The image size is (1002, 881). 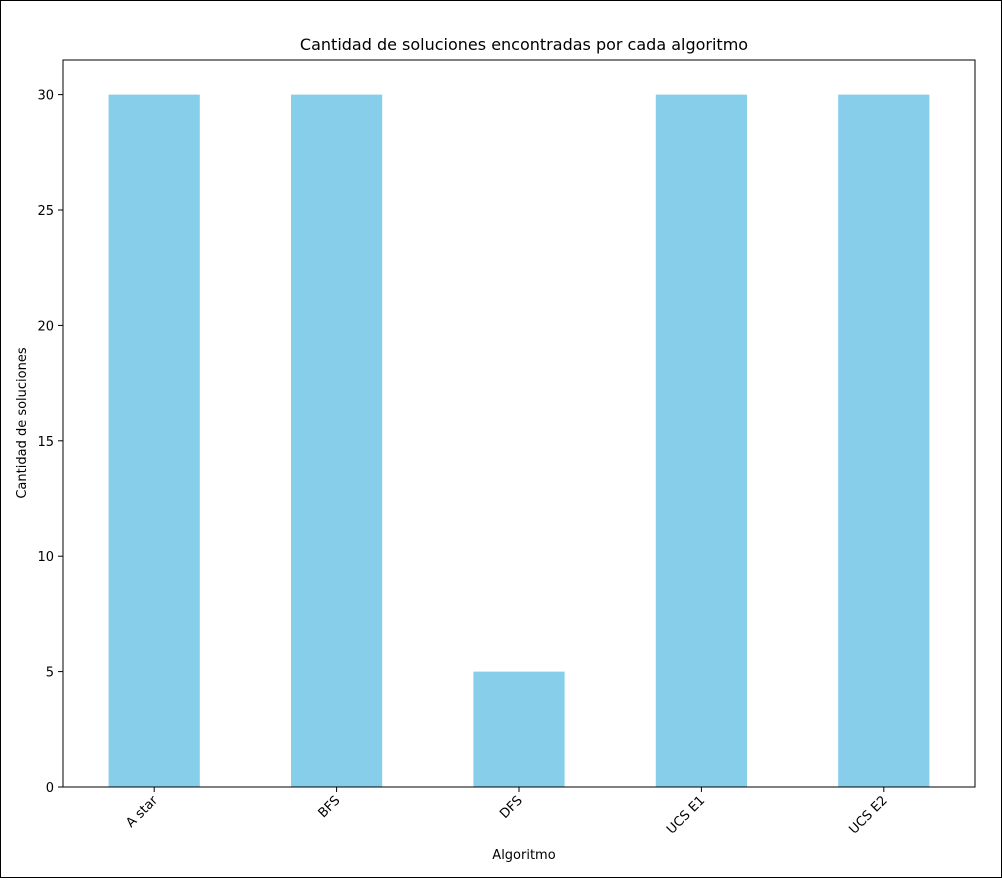 What do you see at coordinates (50, 673) in the screenshot?
I see `y-tick-label: 5` at bounding box center [50, 673].